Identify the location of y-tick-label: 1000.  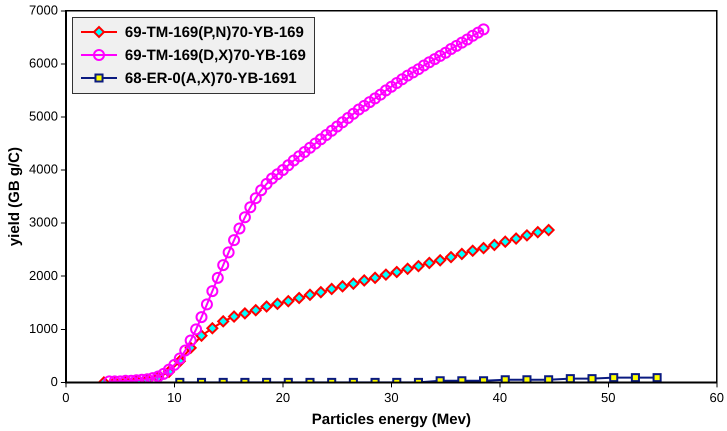
(43, 328).